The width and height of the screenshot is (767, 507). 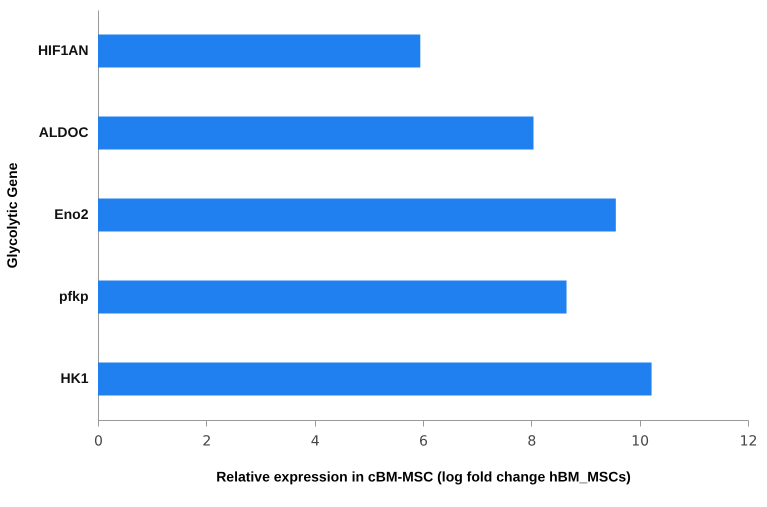 I want to click on x-tick-label: 6, so click(x=423, y=442).